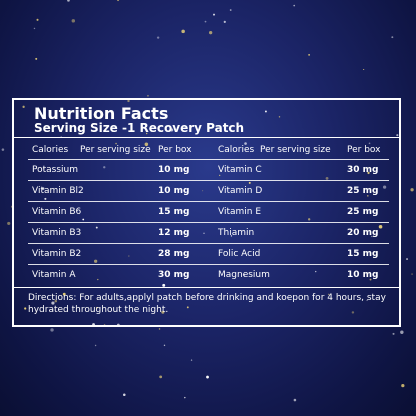 Image resolution: width=416 pixels, height=416 pixels. I want to click on nutrient: Vitamin E, so click(240, 212).